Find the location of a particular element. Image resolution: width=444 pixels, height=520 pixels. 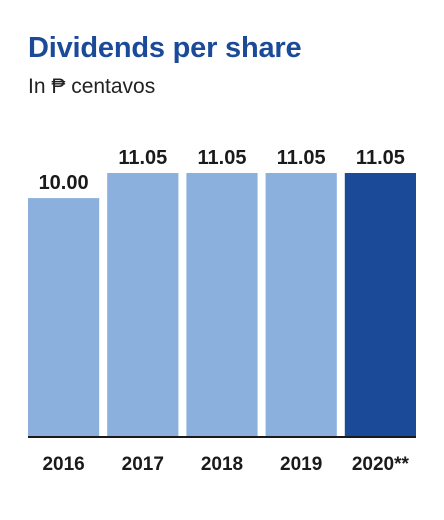

bar-2017 is located at coordinates (143, 305).